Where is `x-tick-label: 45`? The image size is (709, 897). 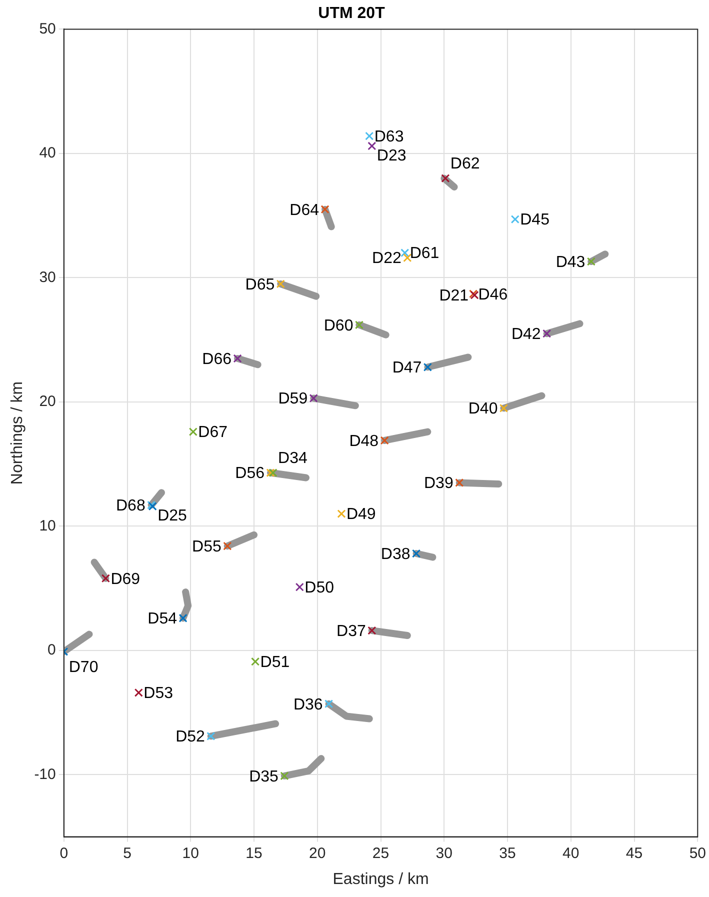
x-tick-label: 45 is located at coordinates (634, 853).